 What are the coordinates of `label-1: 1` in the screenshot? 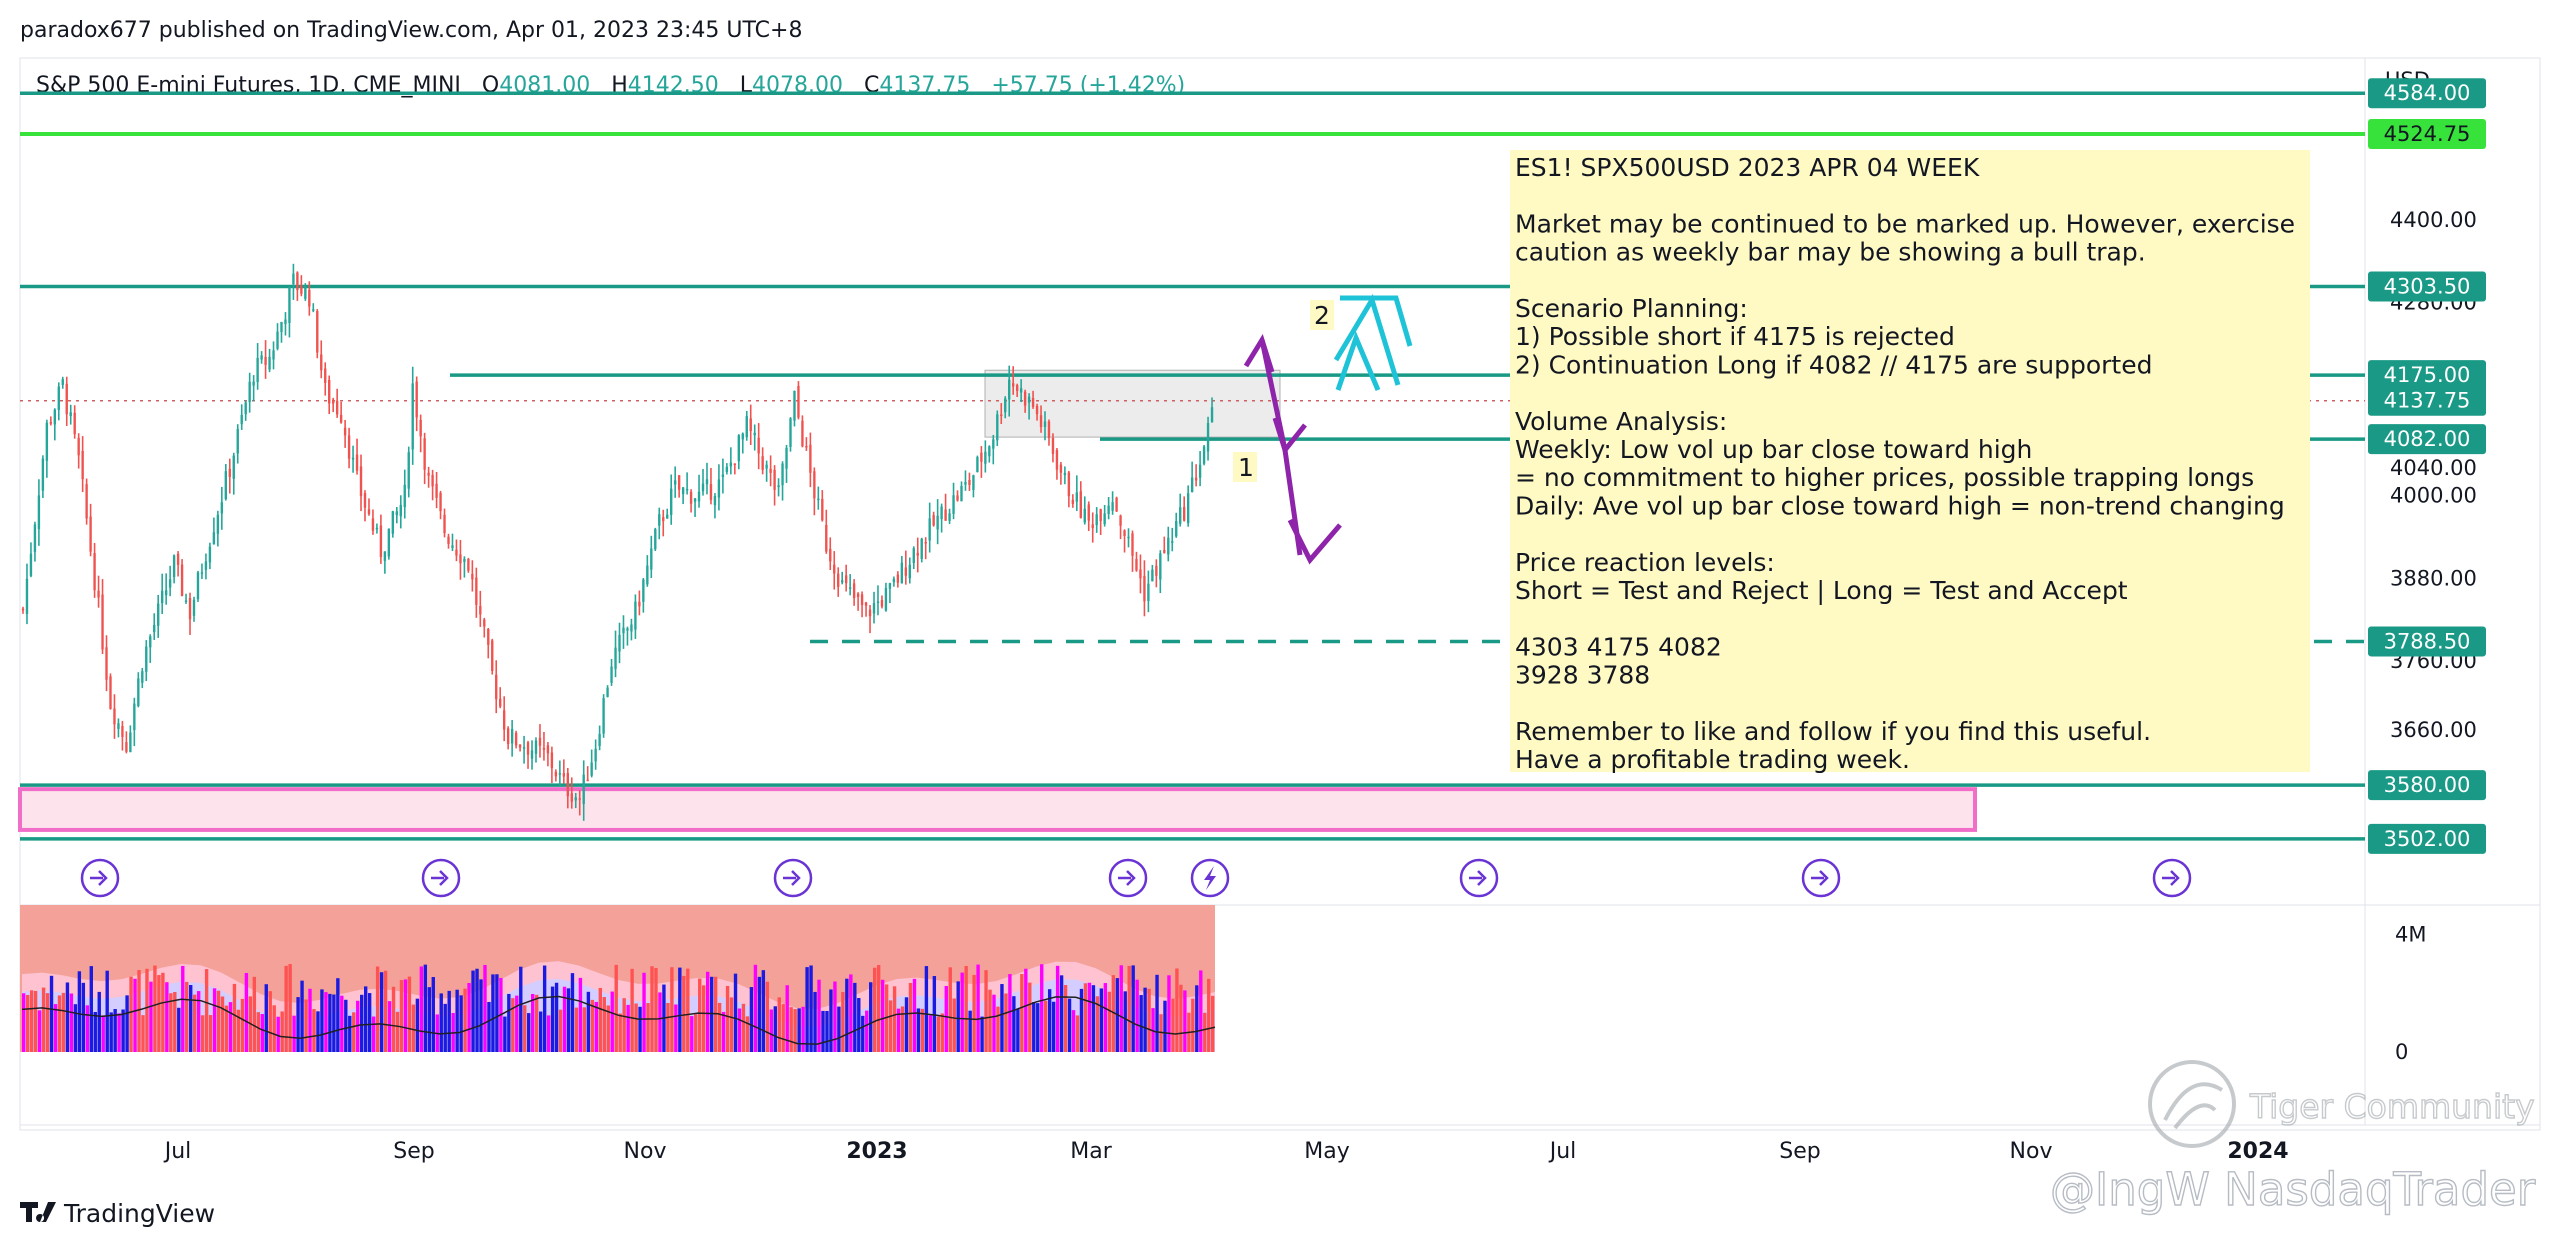 It's located at (1246, 467).